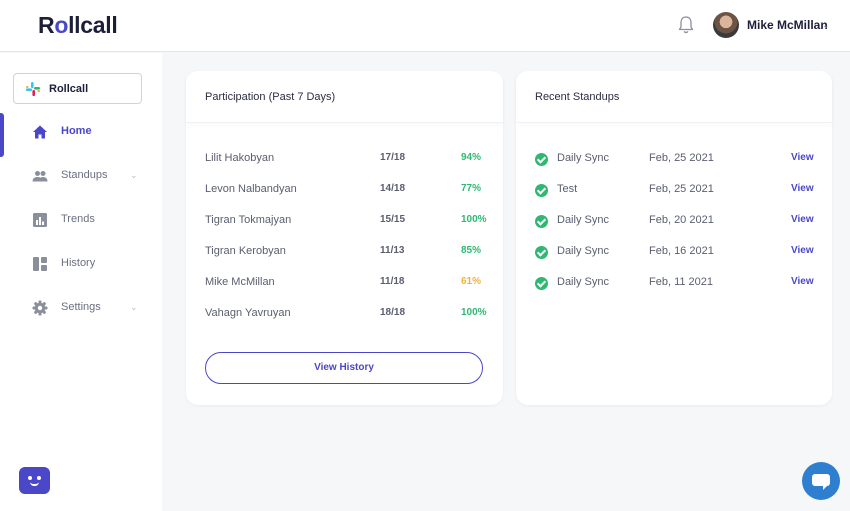 The image size is (850, 511). I want to click on sidebar-item-label: Standups, so click(84, 175).